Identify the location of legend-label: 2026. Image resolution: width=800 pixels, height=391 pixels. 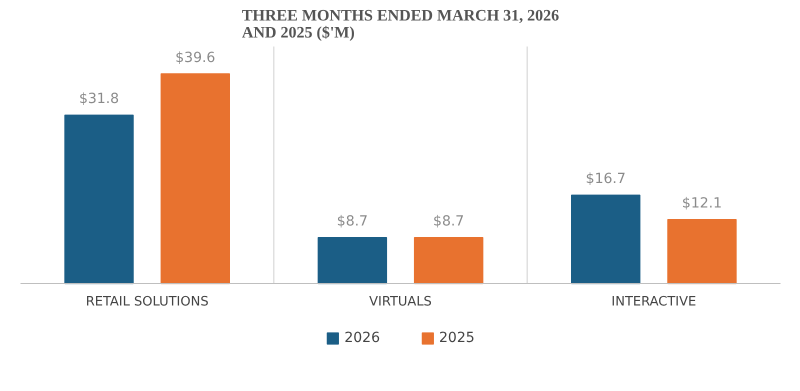
(362, 338).